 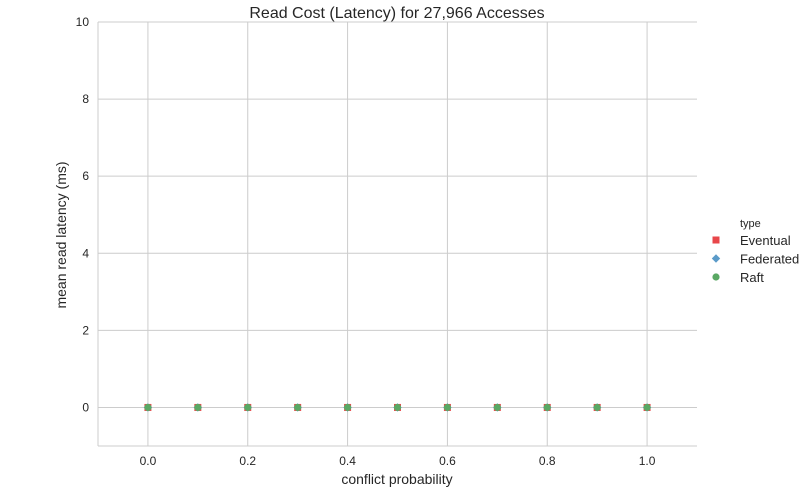 What do you see at coordinates (85, 253) in the screenshot?
I see `y-tick-label: 4` at bounding box center [85, 253].